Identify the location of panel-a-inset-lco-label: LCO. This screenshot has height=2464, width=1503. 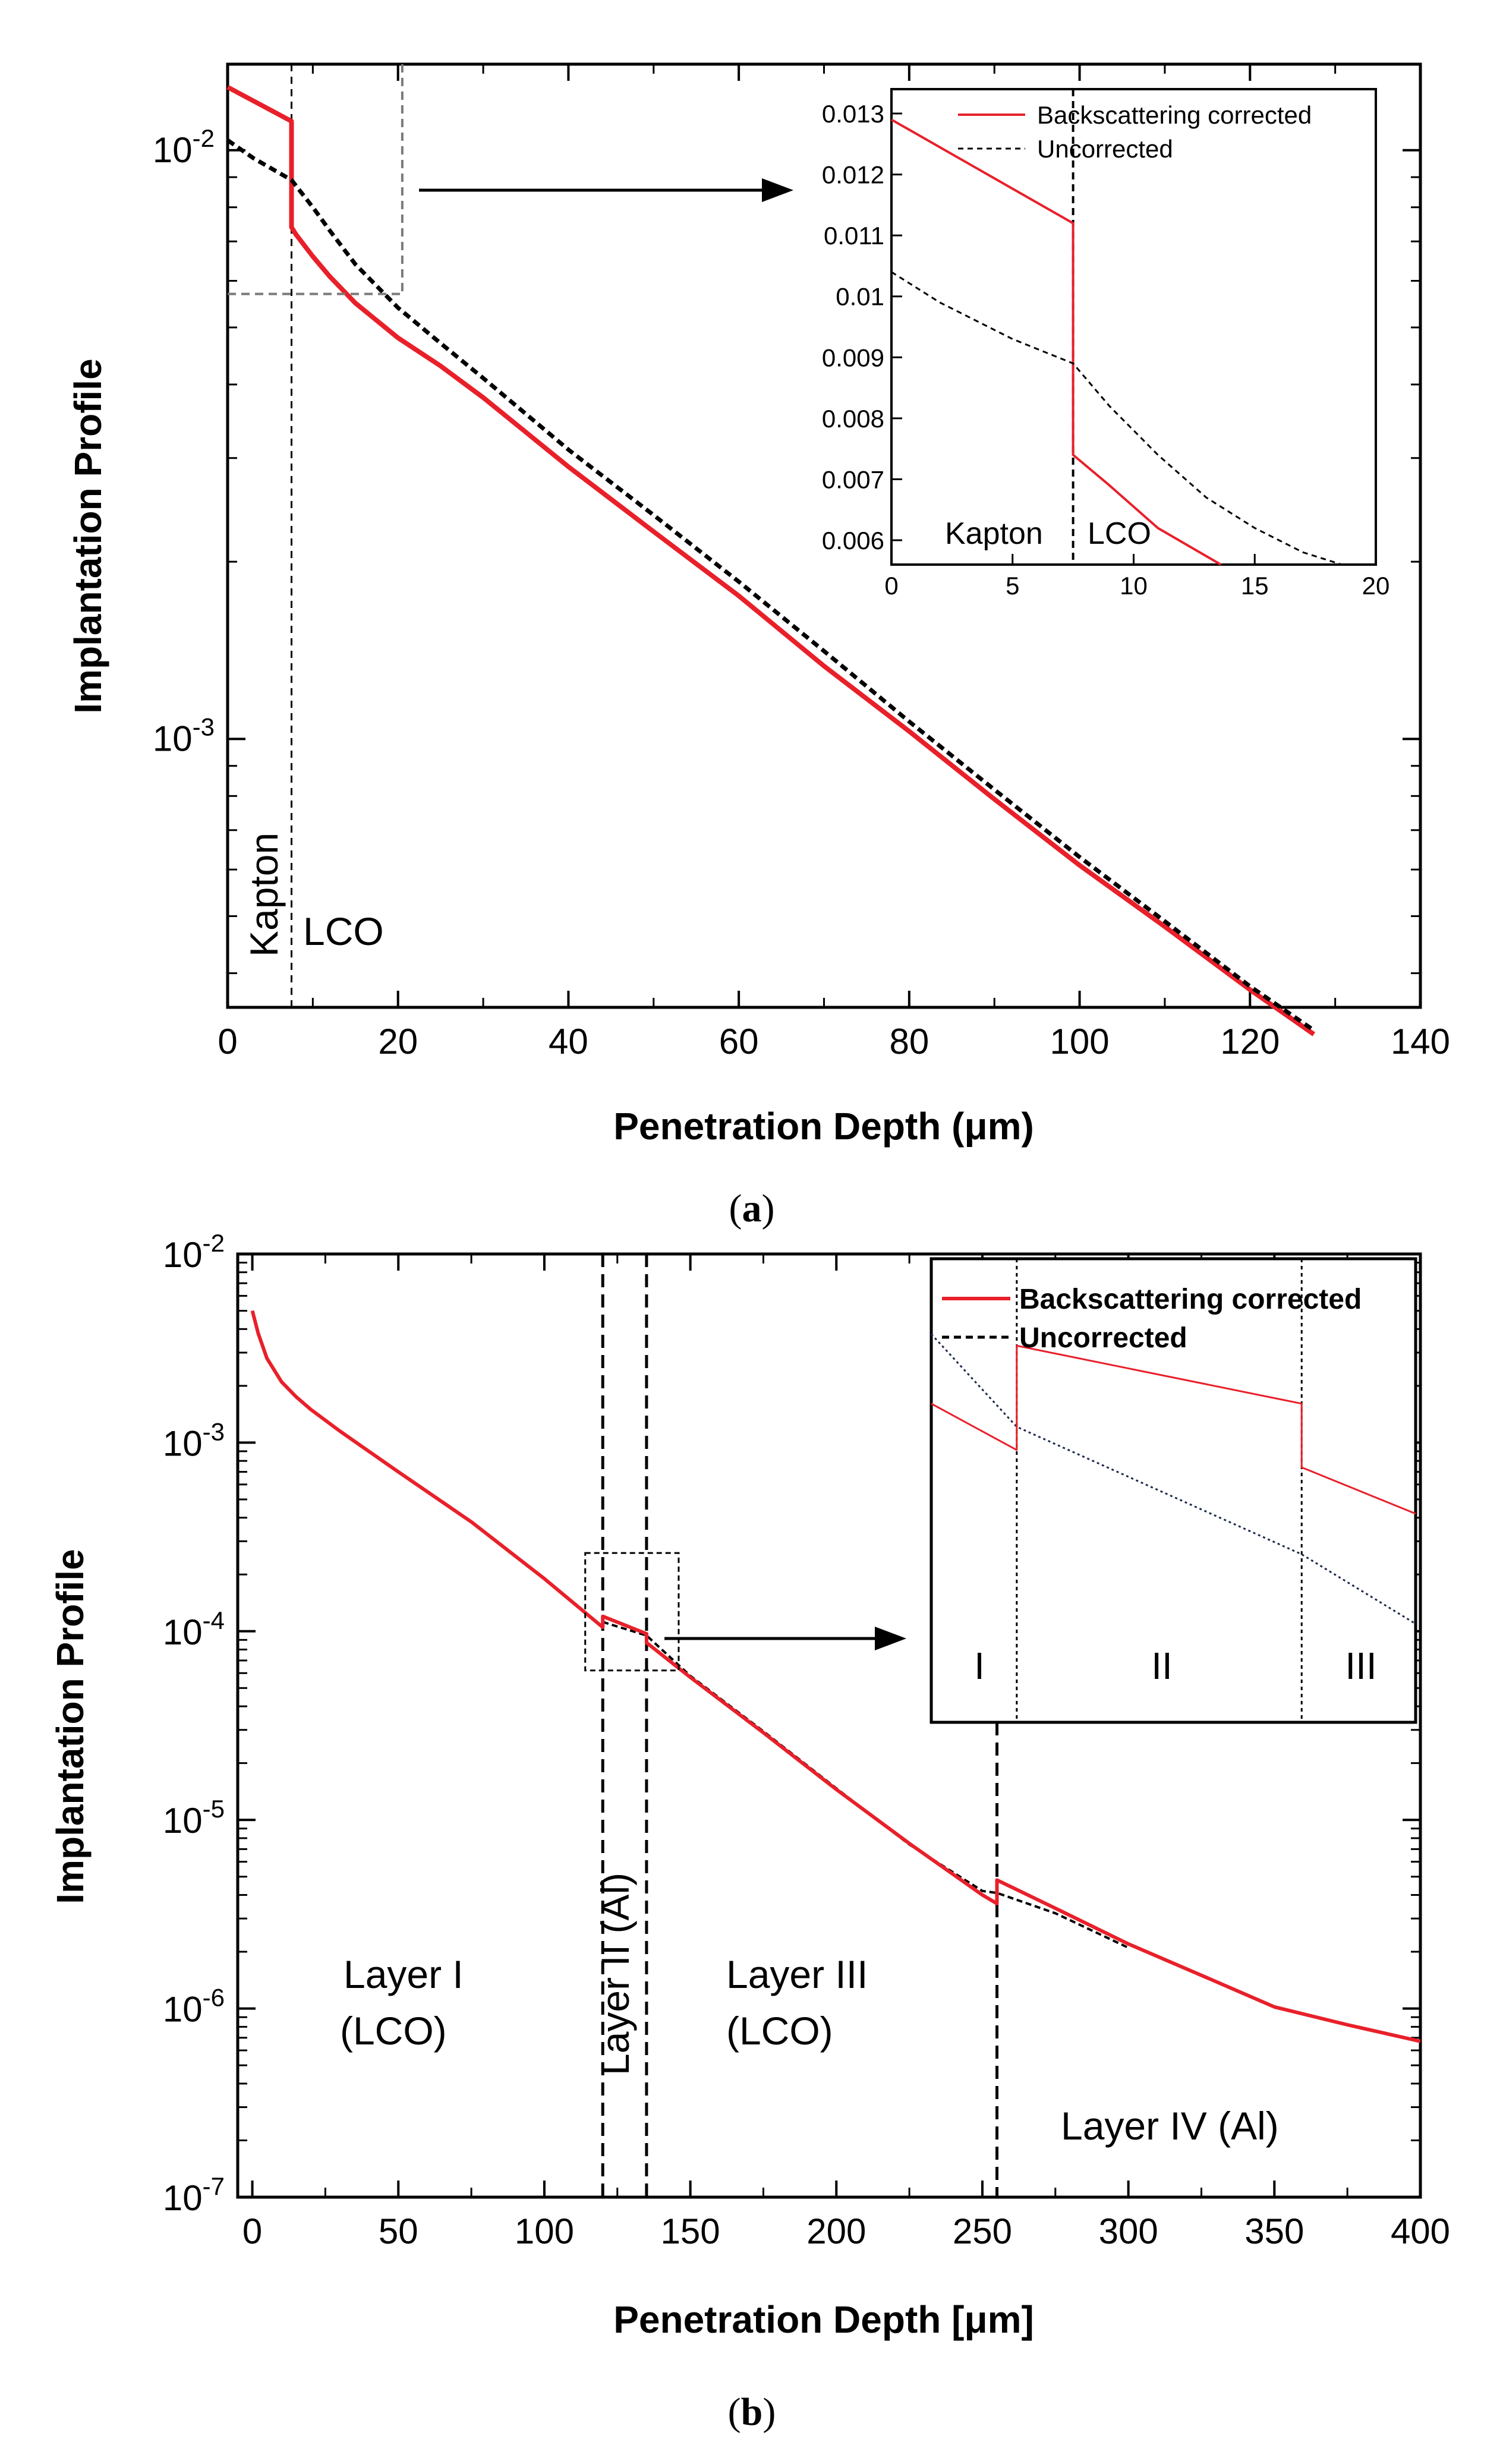
(1119, 533).